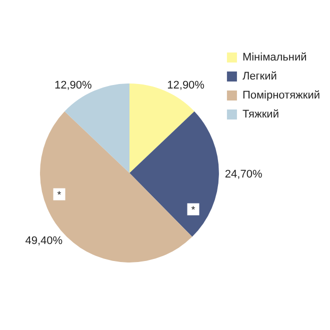 This screenshot has width=330, height=330. Describe the element at coordinates (243, 174) in the screenshot. I see `data-label: 24,70%` at that location.